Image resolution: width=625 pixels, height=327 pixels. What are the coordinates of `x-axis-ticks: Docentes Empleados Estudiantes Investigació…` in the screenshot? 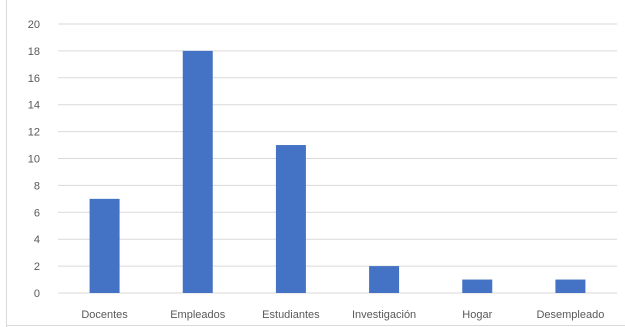 It's located at (342, 315).